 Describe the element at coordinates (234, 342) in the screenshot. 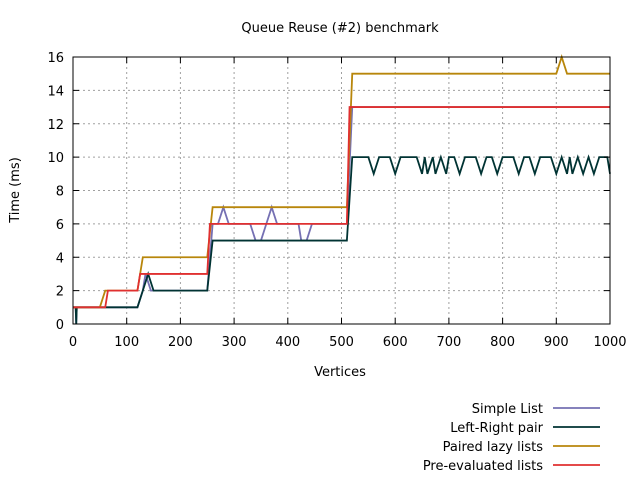

I see `x-tick-label: 300` at that location.